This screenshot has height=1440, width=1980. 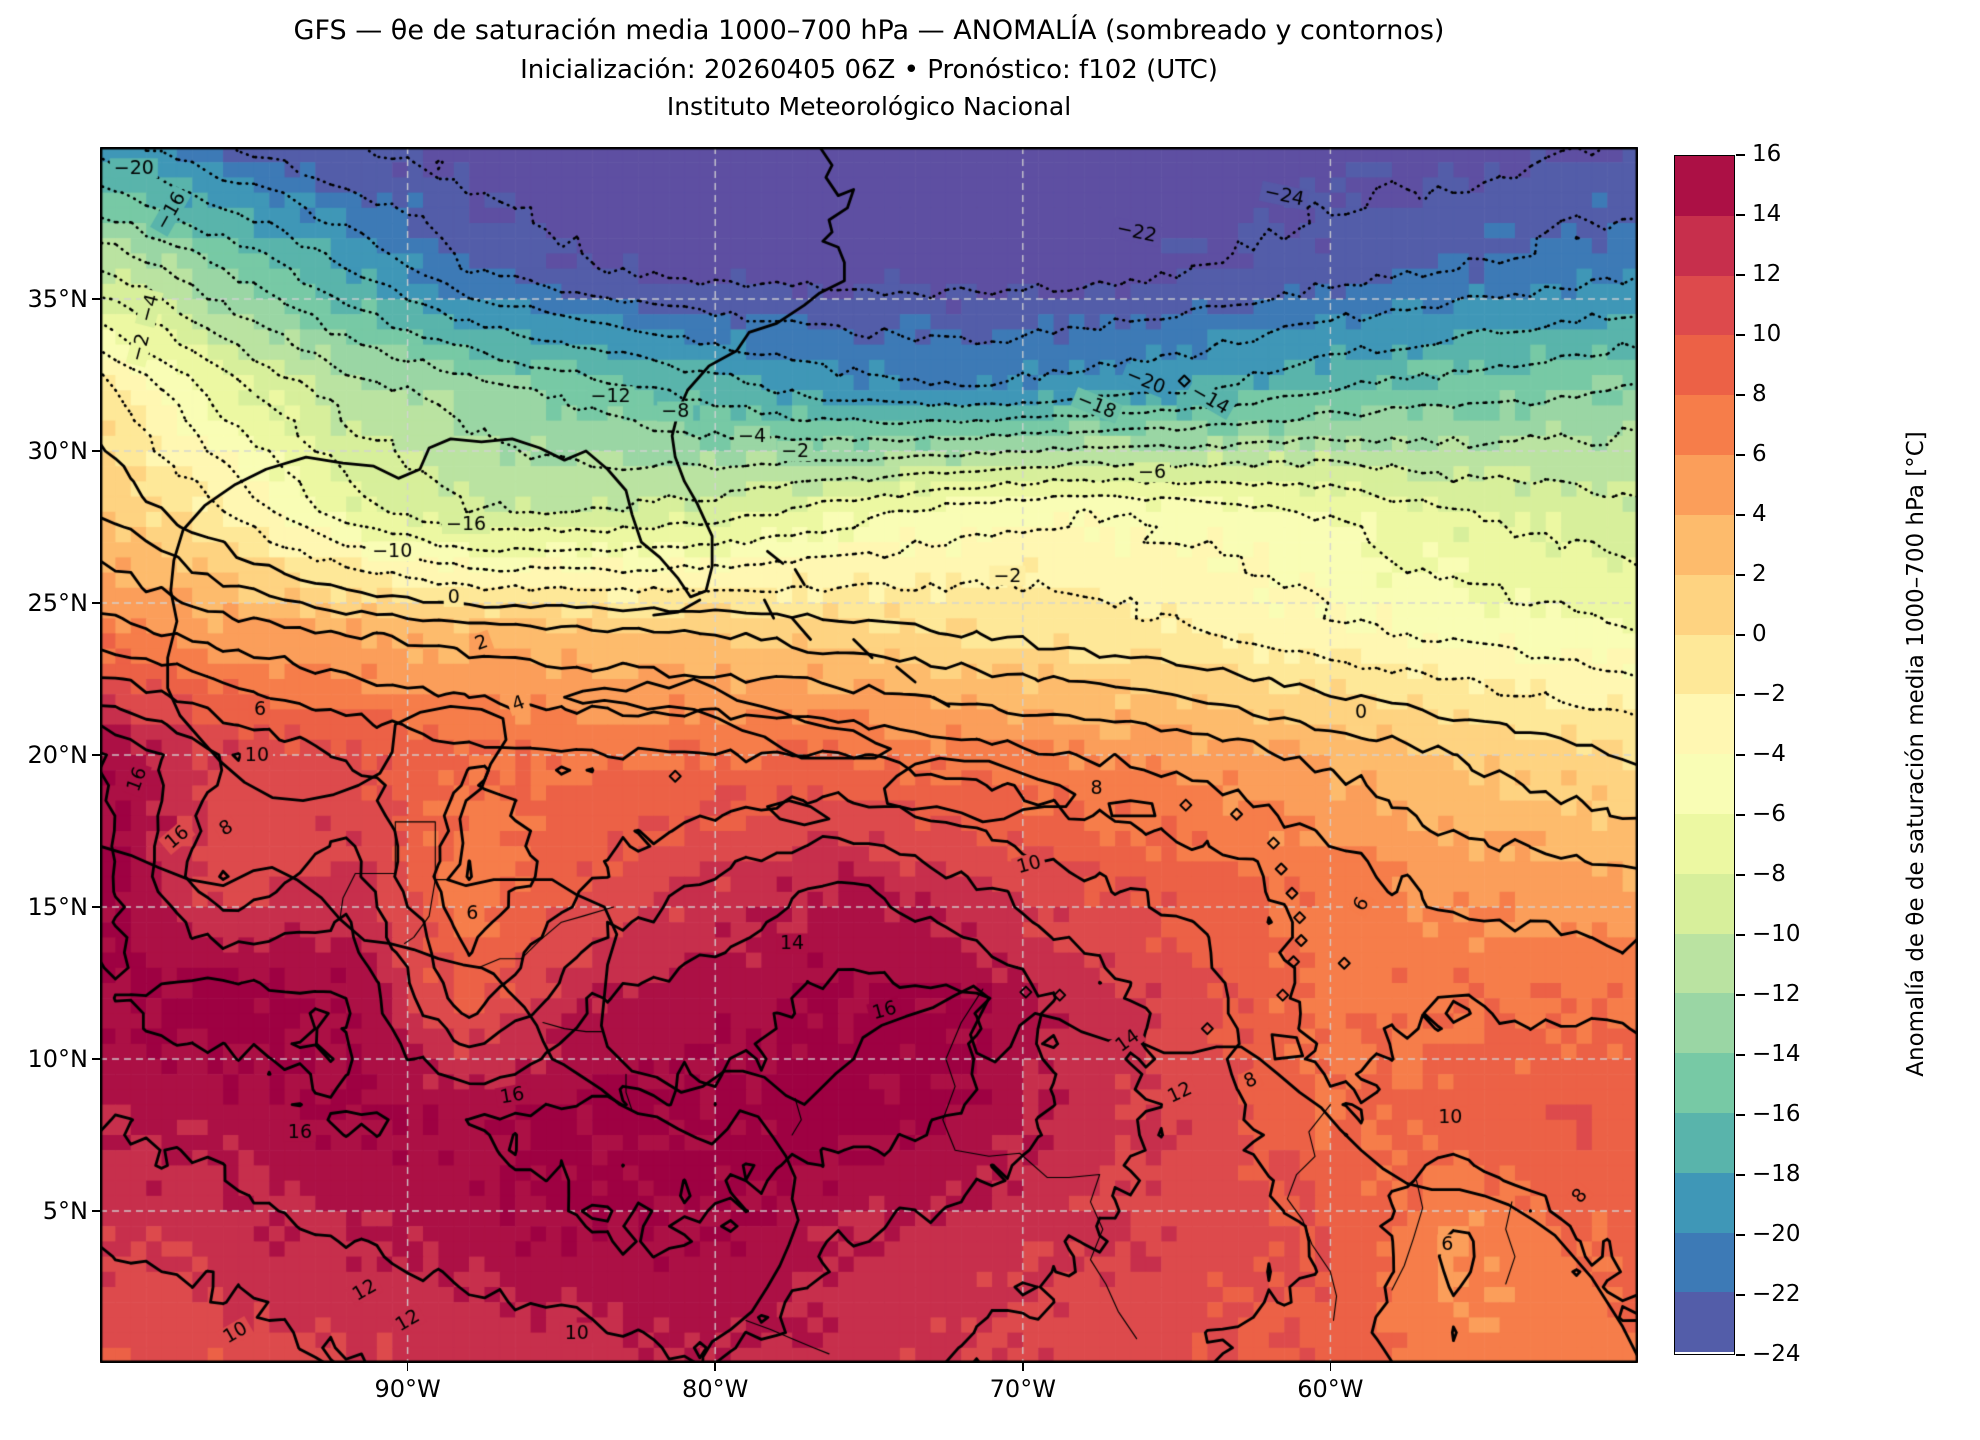 What do you see at coordinates (1776, 1354) in the screenshot?
I see `colorbar-tick-label: −24` at bounding box center [1776, 1354].